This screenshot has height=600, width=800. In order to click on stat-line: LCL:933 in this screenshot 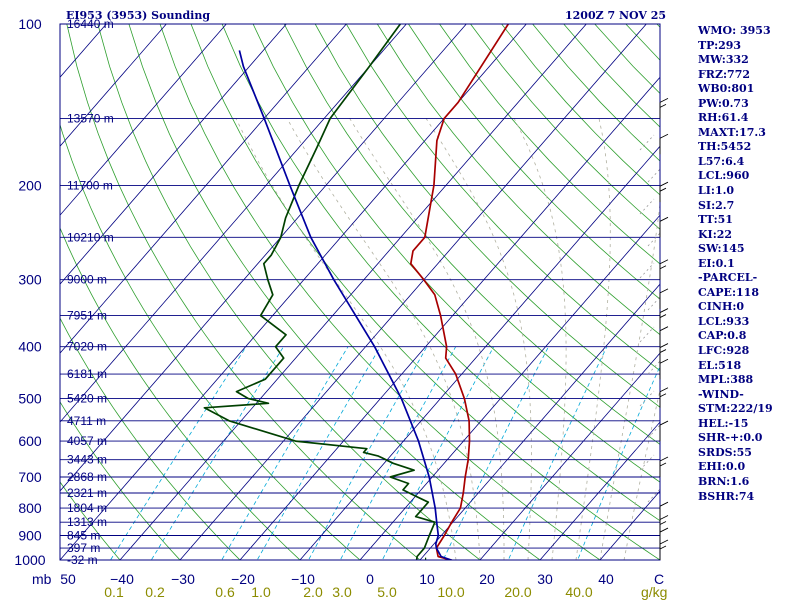, I will do `click(724, 321)`.